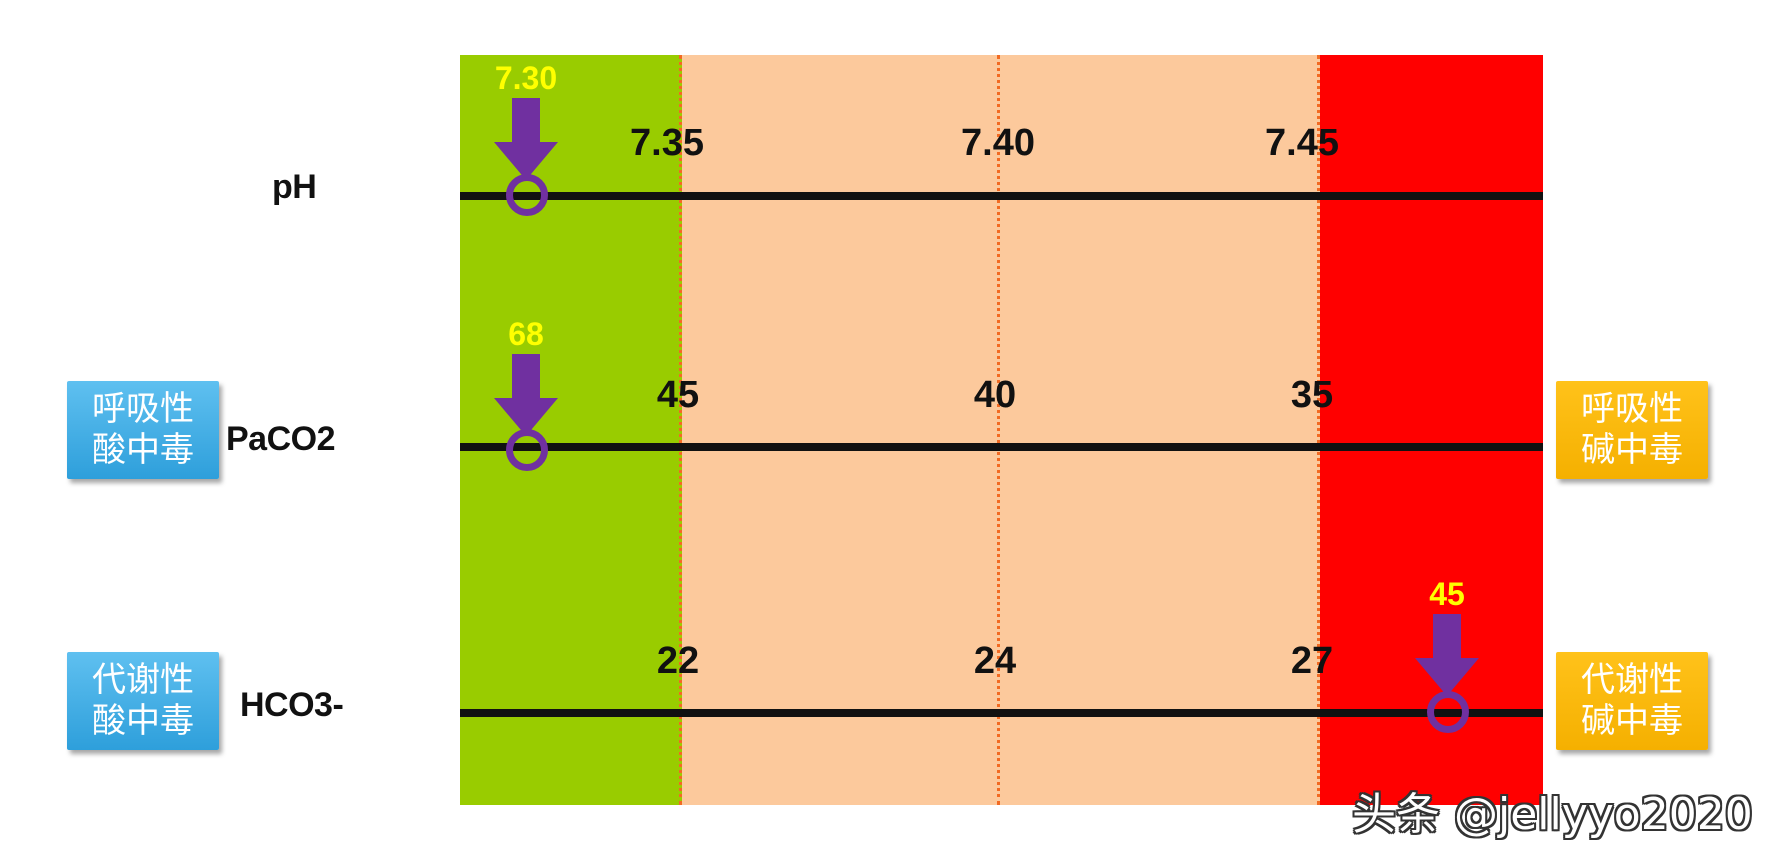 The height and width of the screenshot is (856, 1775). What do you see at coordinates (292, 705) in the screenshot?
I see `hco3-label: HCO3-` at bounding box center [292, 705].